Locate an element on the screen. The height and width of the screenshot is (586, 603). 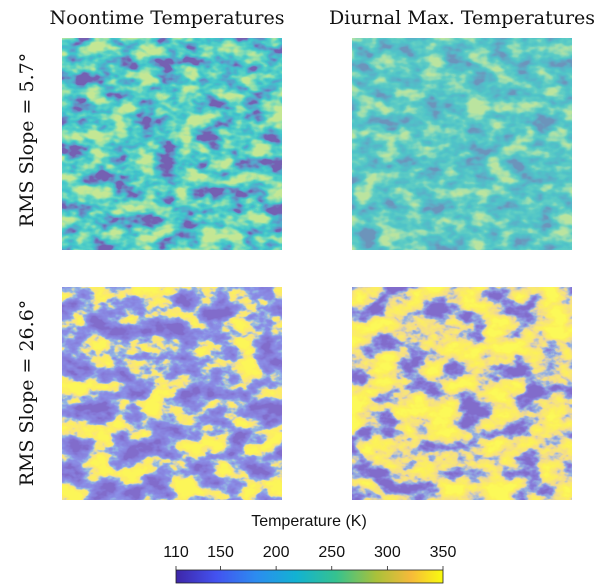
colorbar is located at coordinates (309, 576).